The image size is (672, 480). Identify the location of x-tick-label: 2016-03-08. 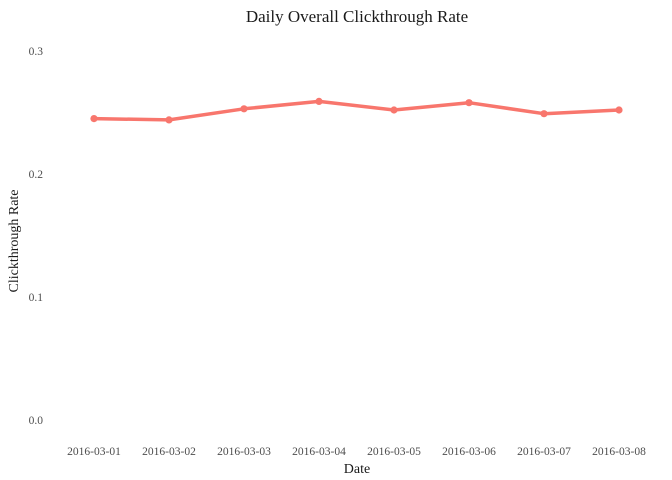
(619, 452).